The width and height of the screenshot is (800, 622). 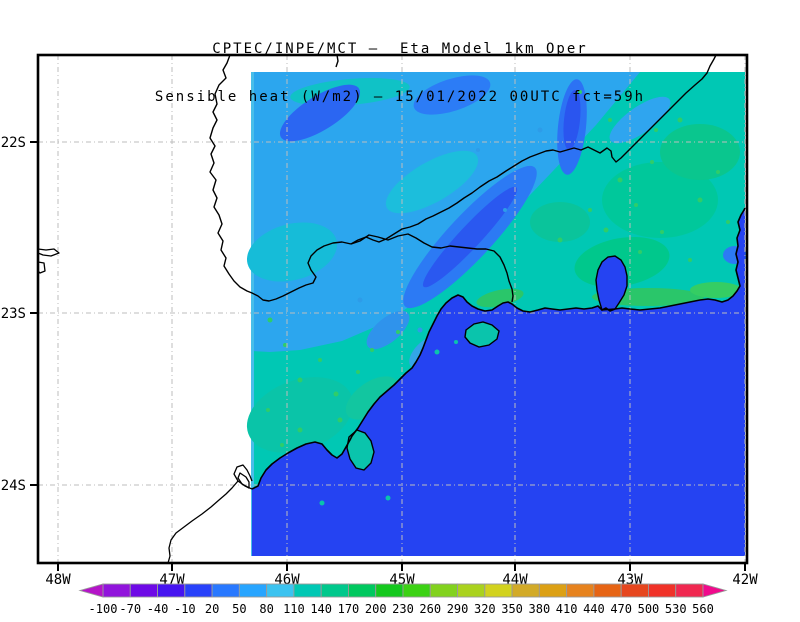 I want to click on colorbar-label: -10, so click(x=185, y=609).